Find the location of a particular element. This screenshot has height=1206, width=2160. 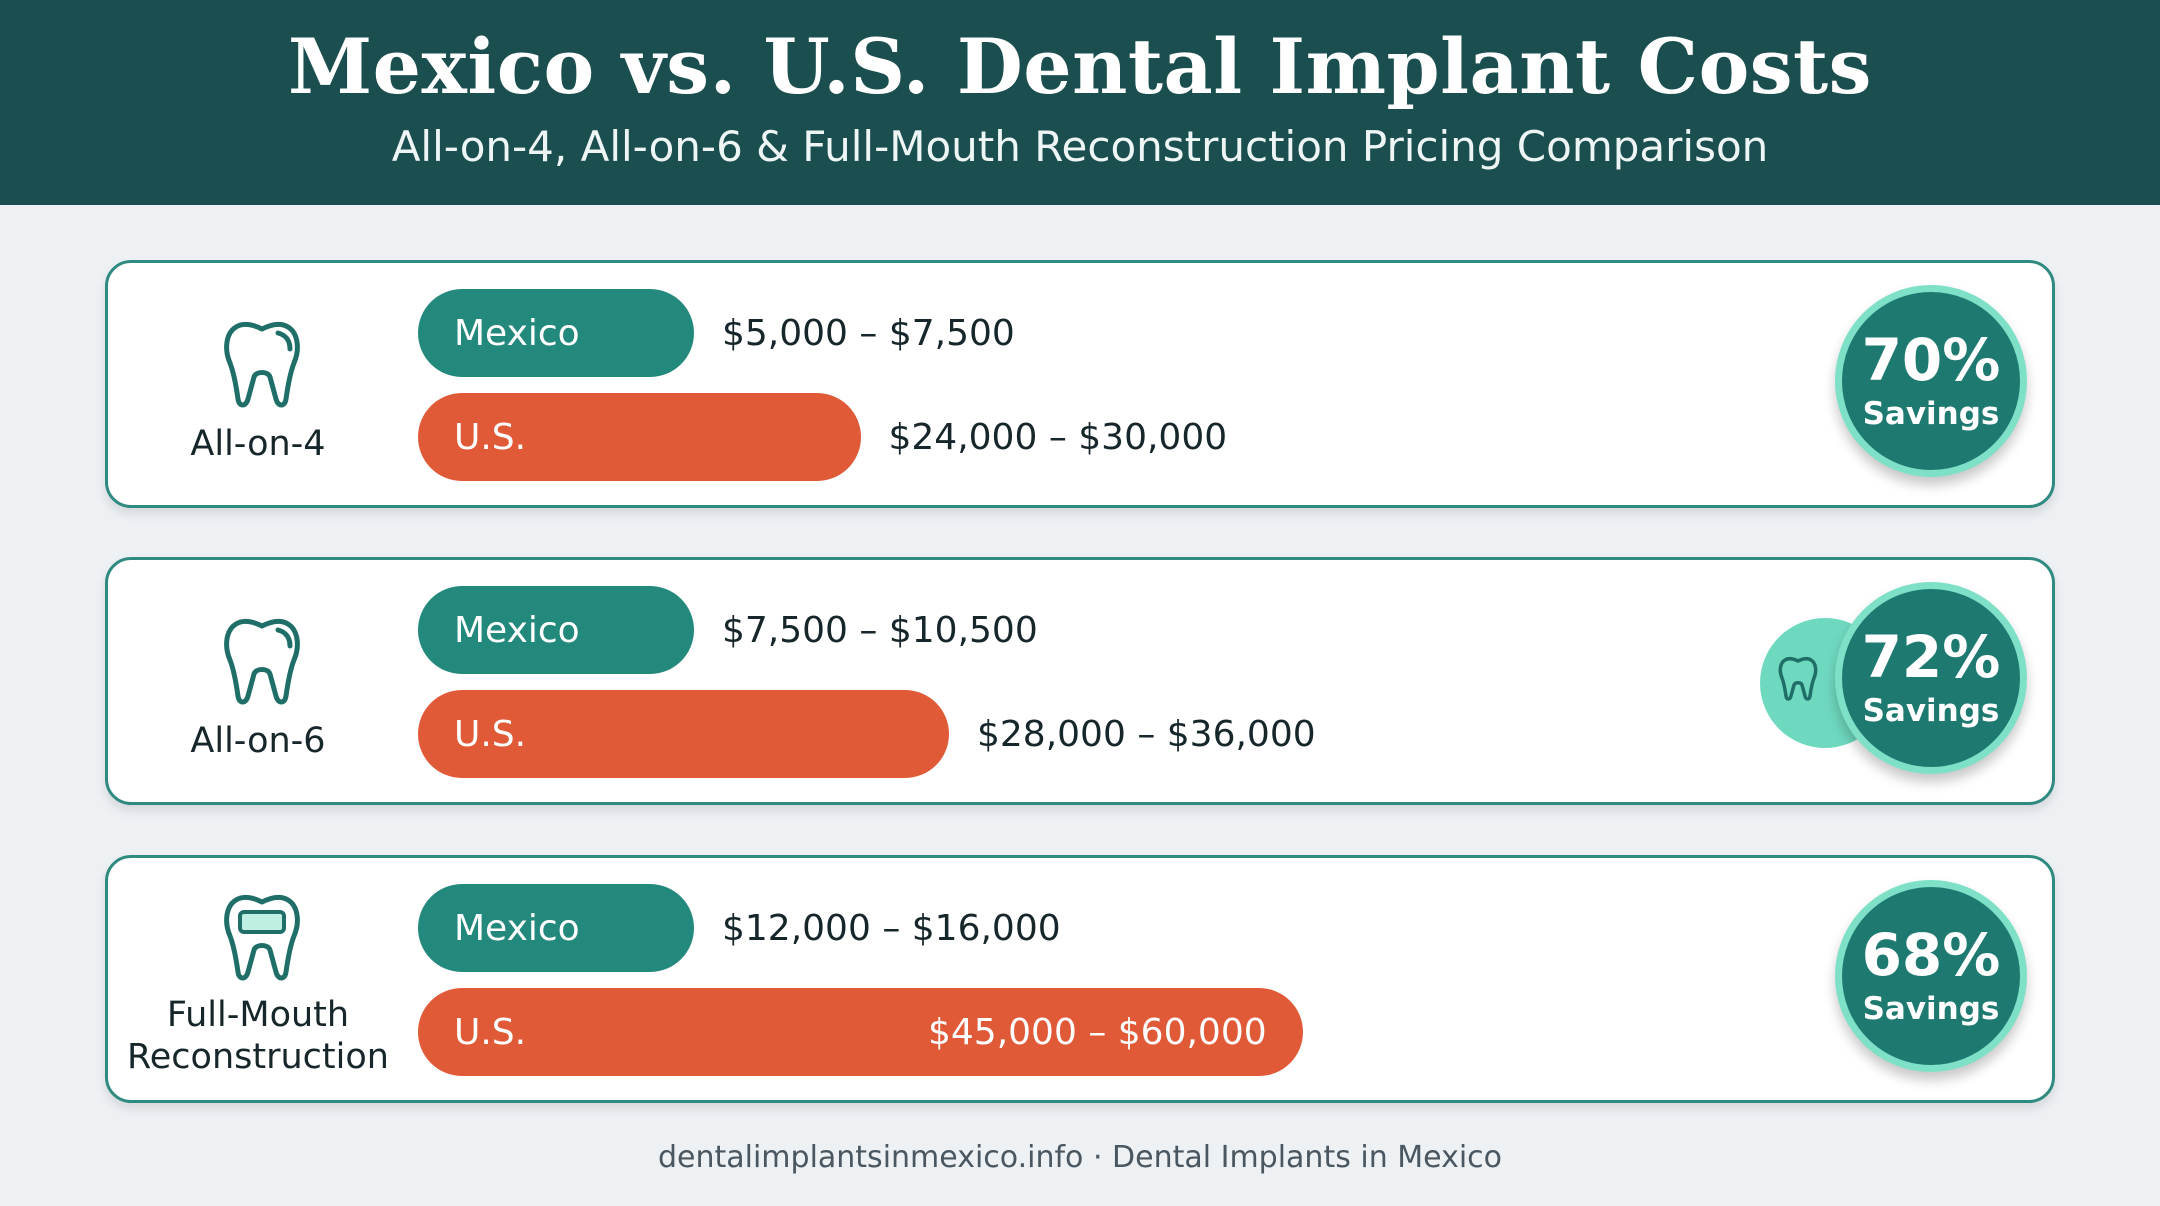

range-label-us-0: $24,000 – $30,000 is located at coordinates (1058, 437).